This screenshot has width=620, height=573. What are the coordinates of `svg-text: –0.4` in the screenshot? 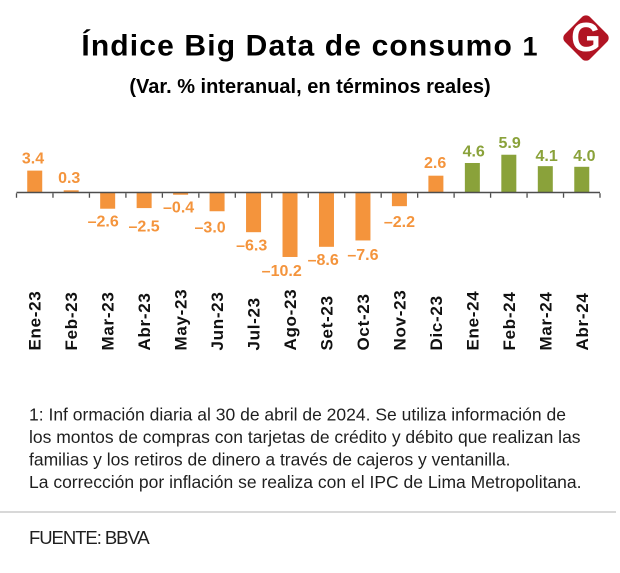 It's located at (178, 208).